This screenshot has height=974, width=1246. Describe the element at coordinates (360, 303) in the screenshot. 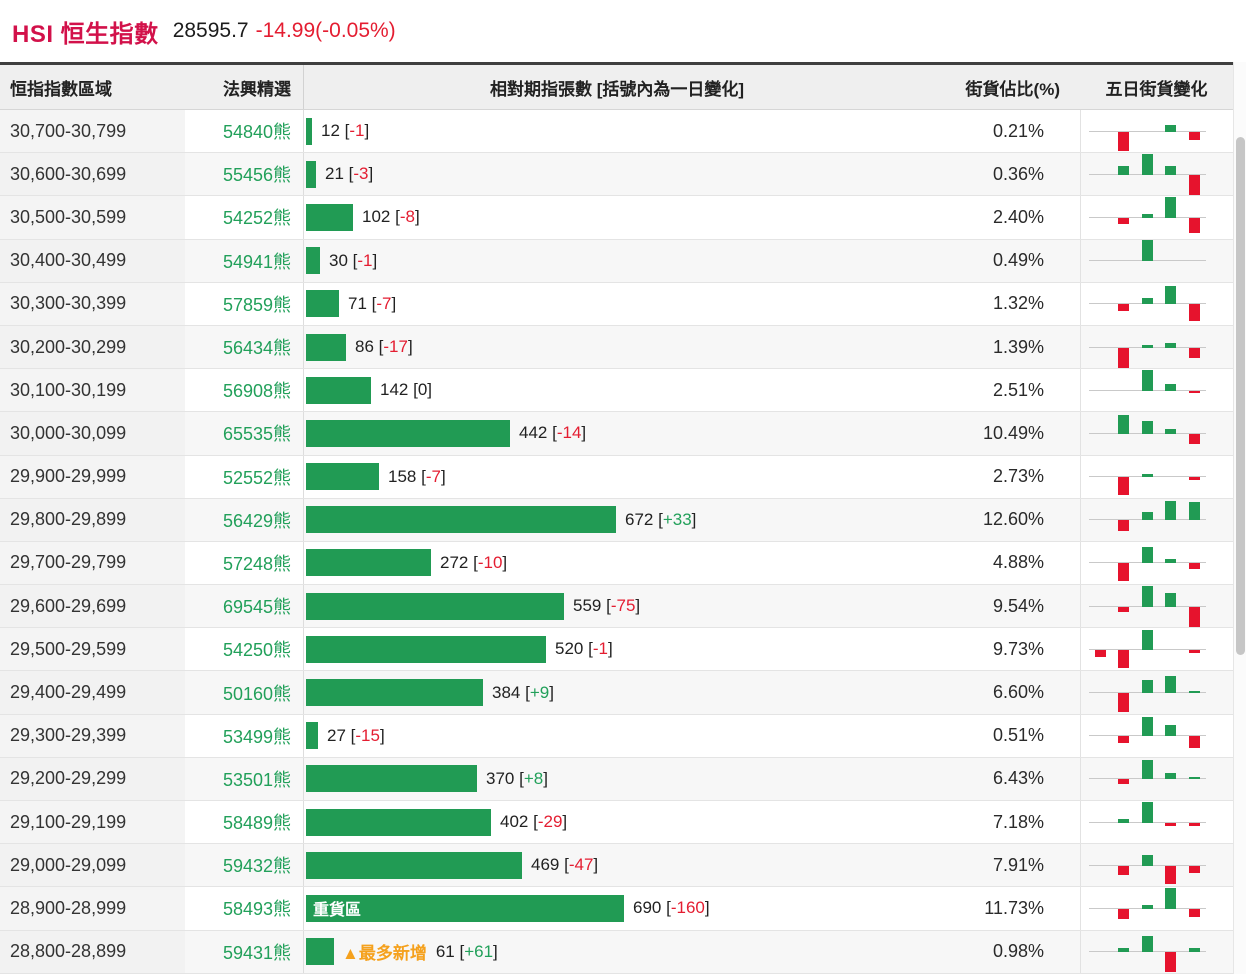

I see `contracts-number: 71` at that location.